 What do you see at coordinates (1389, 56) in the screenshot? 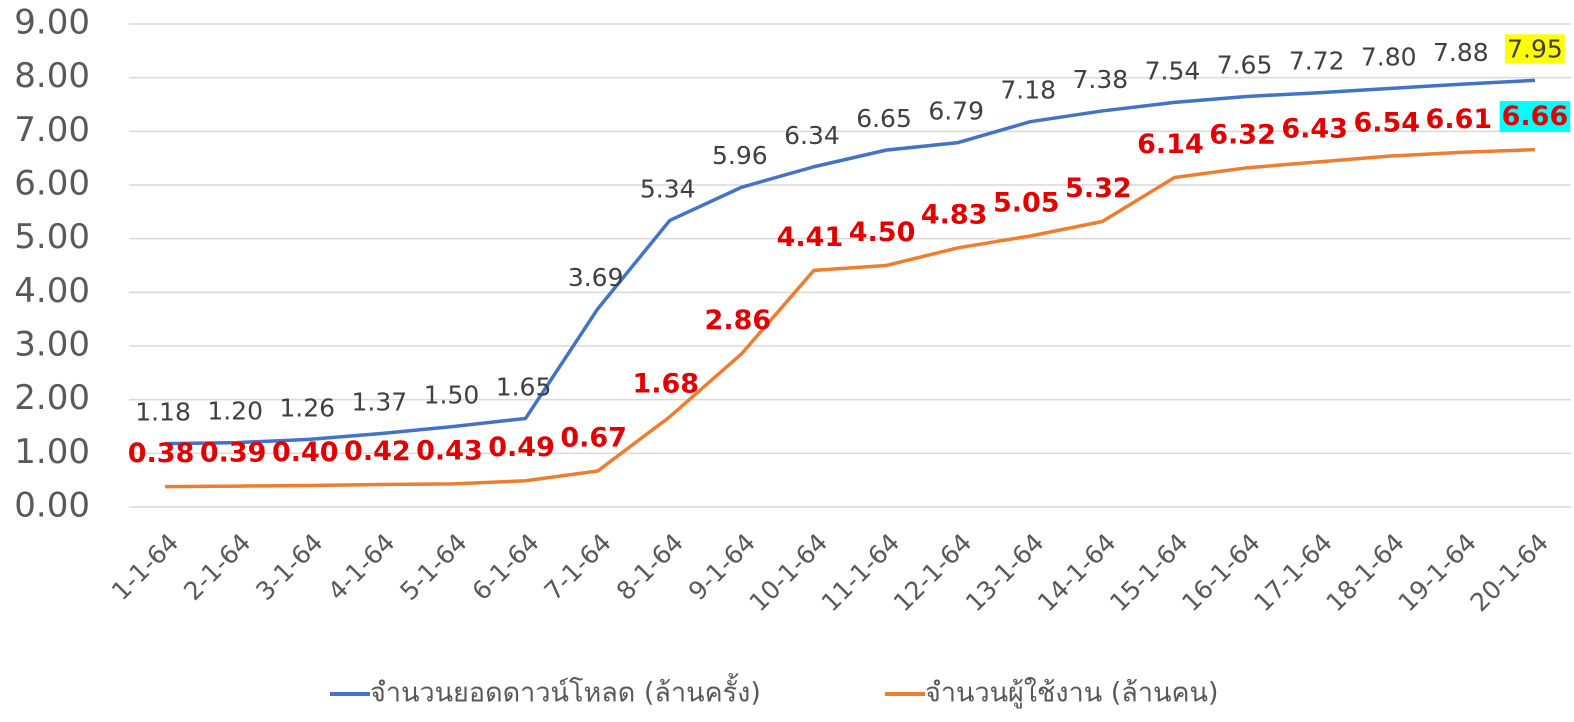
I see `data-label: 7.80` at bounding box center [1389, 56].